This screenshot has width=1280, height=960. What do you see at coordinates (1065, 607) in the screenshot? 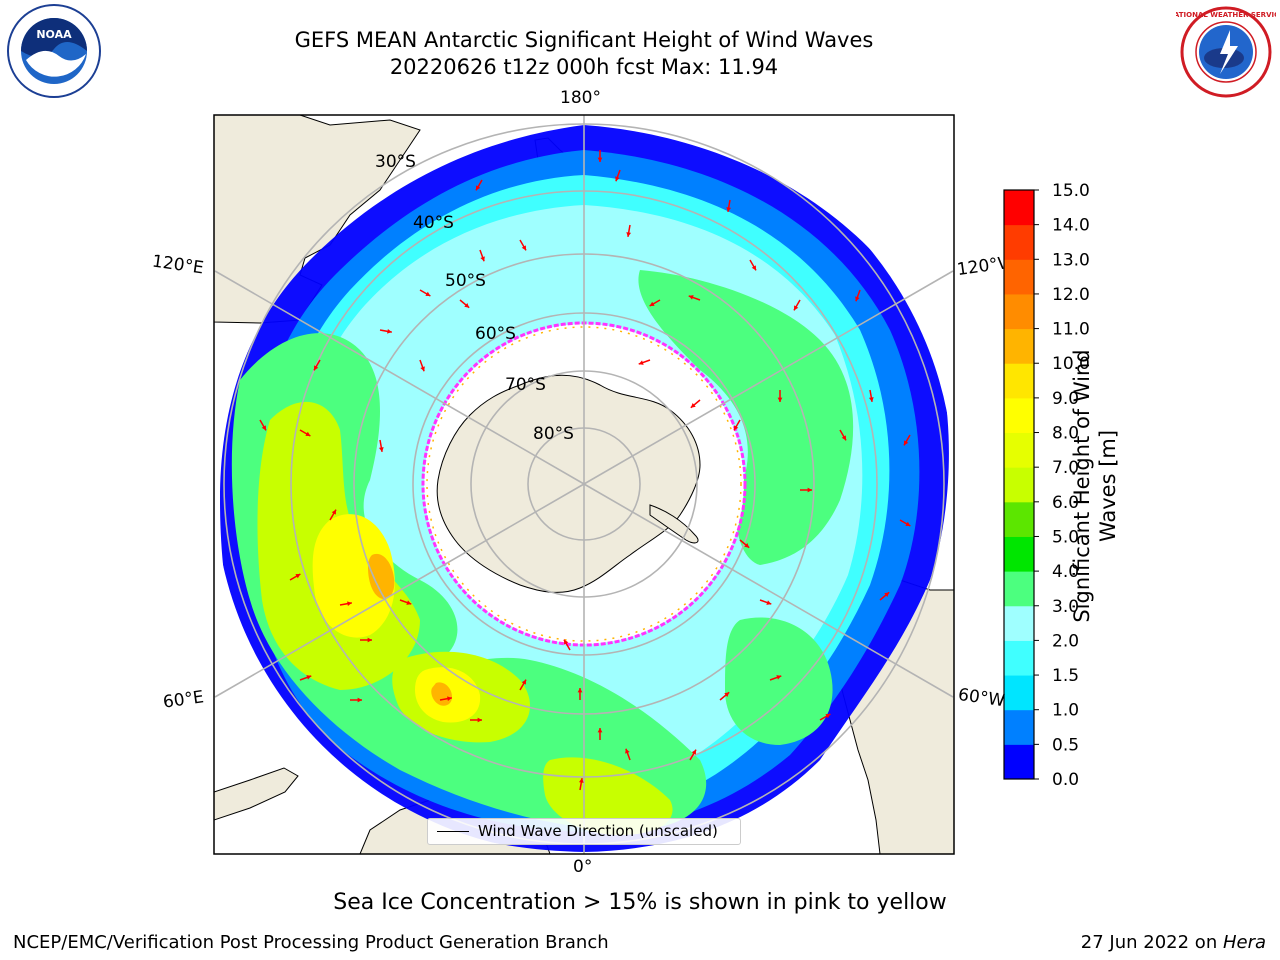
I see `colorbar-tick-label: 3.0` at bounding box center [1065, 607].